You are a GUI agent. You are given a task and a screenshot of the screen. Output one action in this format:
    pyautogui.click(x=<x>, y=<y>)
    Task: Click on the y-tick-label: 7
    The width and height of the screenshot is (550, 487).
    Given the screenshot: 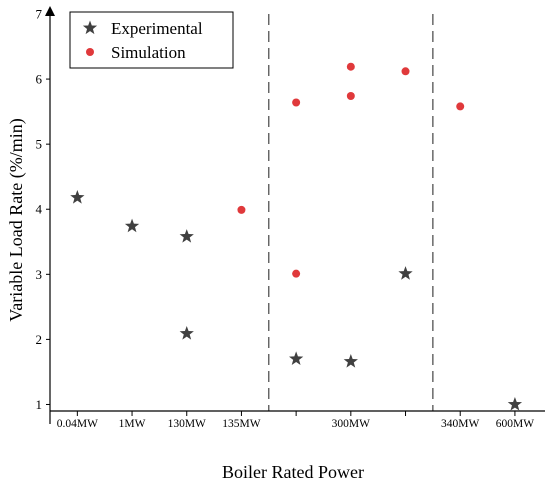 What is the action you would take?
    pyautogui.click(x=39, y=14)
    